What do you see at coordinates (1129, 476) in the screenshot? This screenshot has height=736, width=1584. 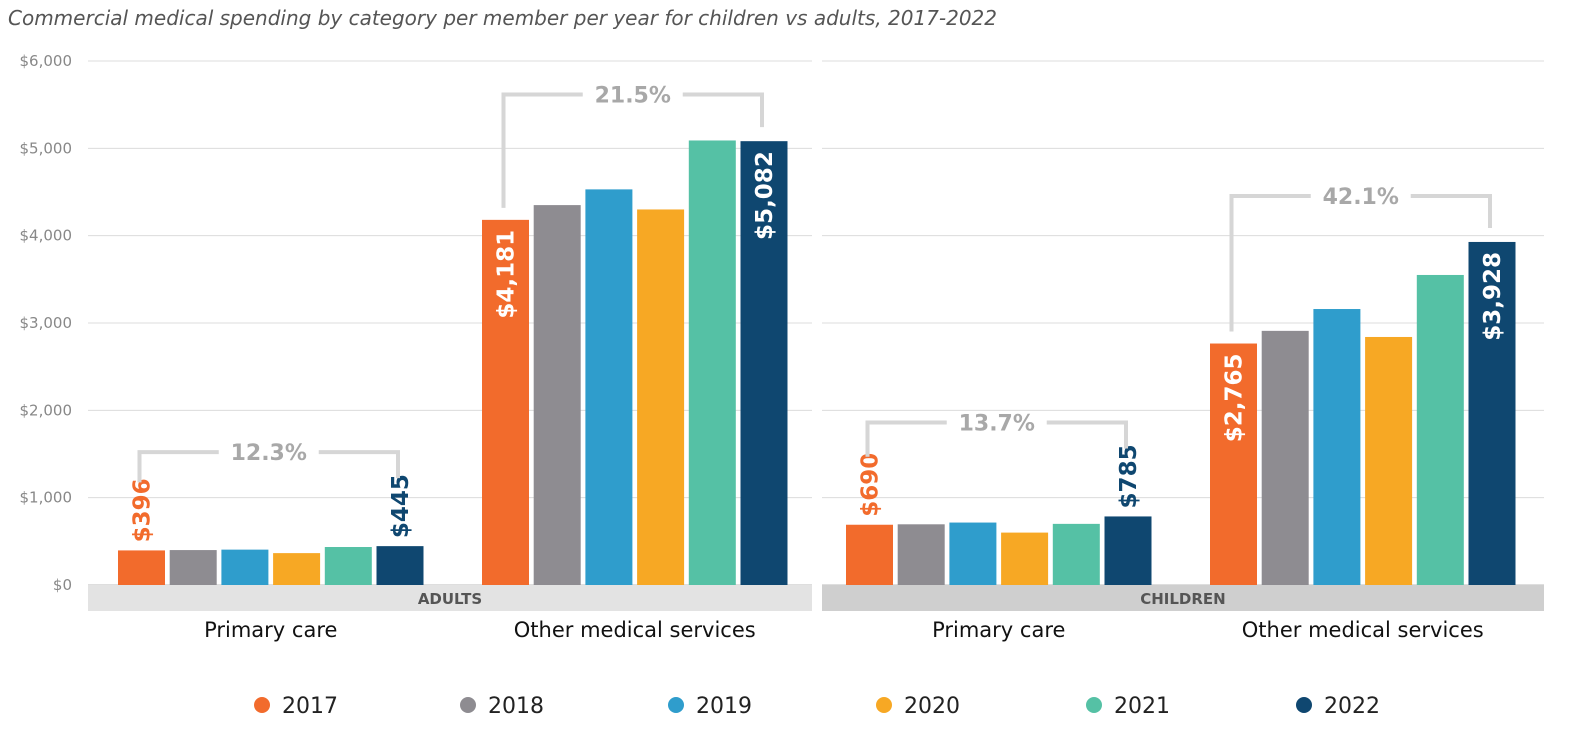 I see `value-label-last: $785` at bounding box center [1129, 476].